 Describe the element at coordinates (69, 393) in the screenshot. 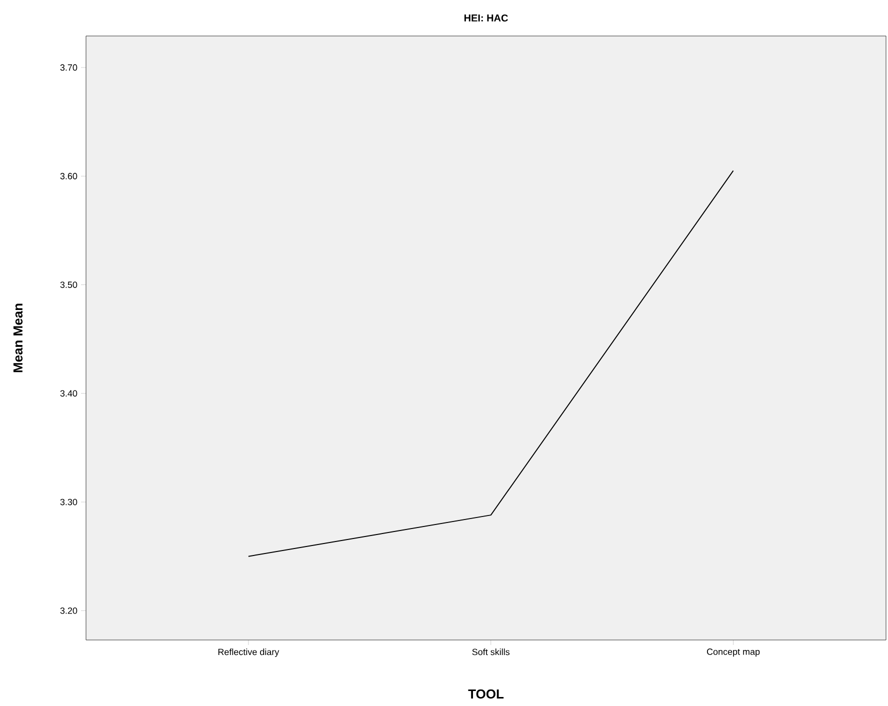

I see `y-tick-label: 3.40` at that location.